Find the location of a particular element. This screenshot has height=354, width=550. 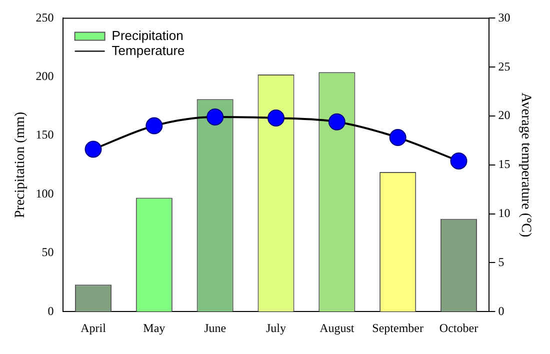

y-tick-label: 150 is located at coordinates (45, 135).